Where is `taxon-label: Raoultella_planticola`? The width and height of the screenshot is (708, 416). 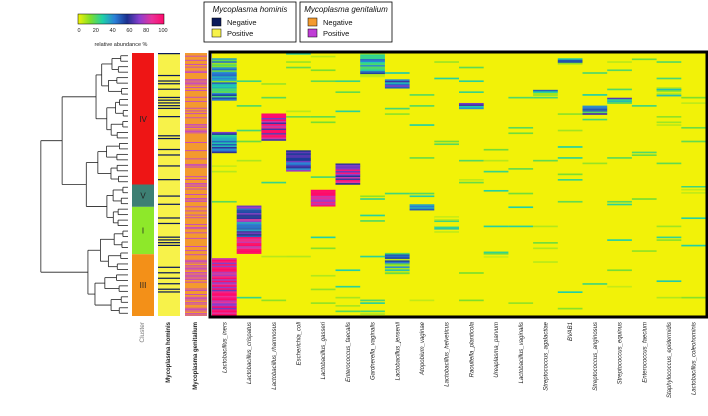 taxon-label: Raoultella_planticola is located at coordinates (472, 349).